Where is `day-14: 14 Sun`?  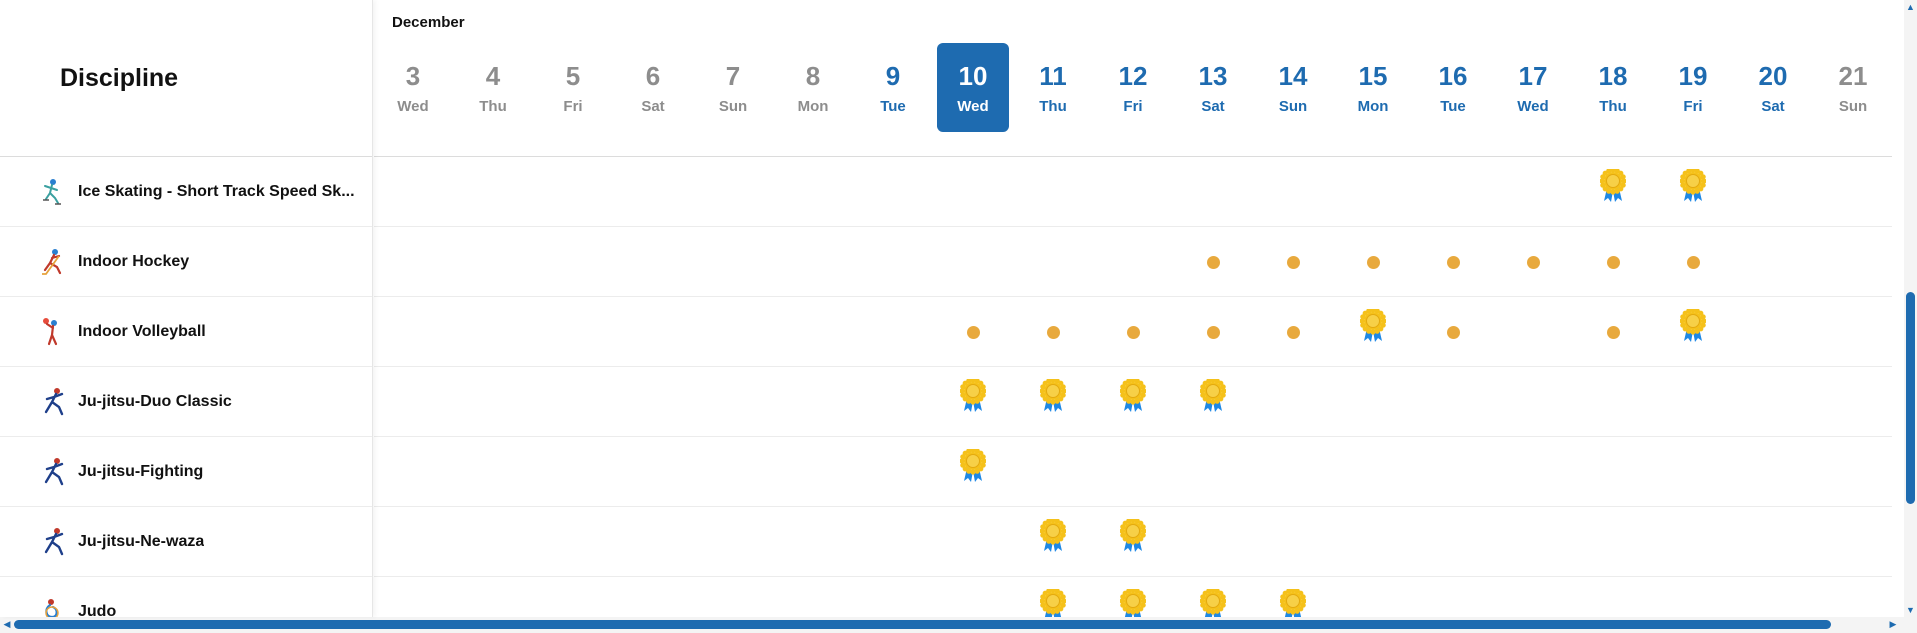
day-14: 14 Sun is located at coordinates (1293, 87).